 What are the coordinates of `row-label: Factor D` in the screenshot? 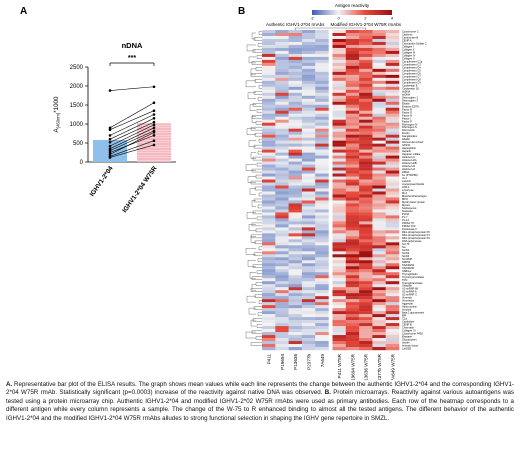 It's located at (407, 112).